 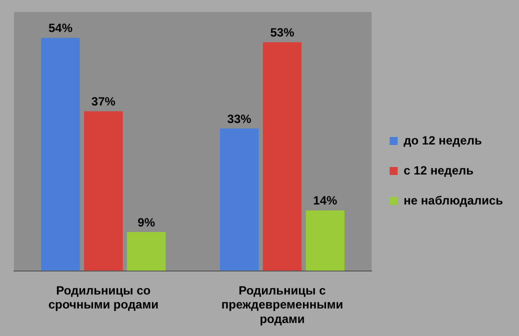 I want to click on x-tick-label: Родильницы со срочными родами, so click(x=103, y=297).